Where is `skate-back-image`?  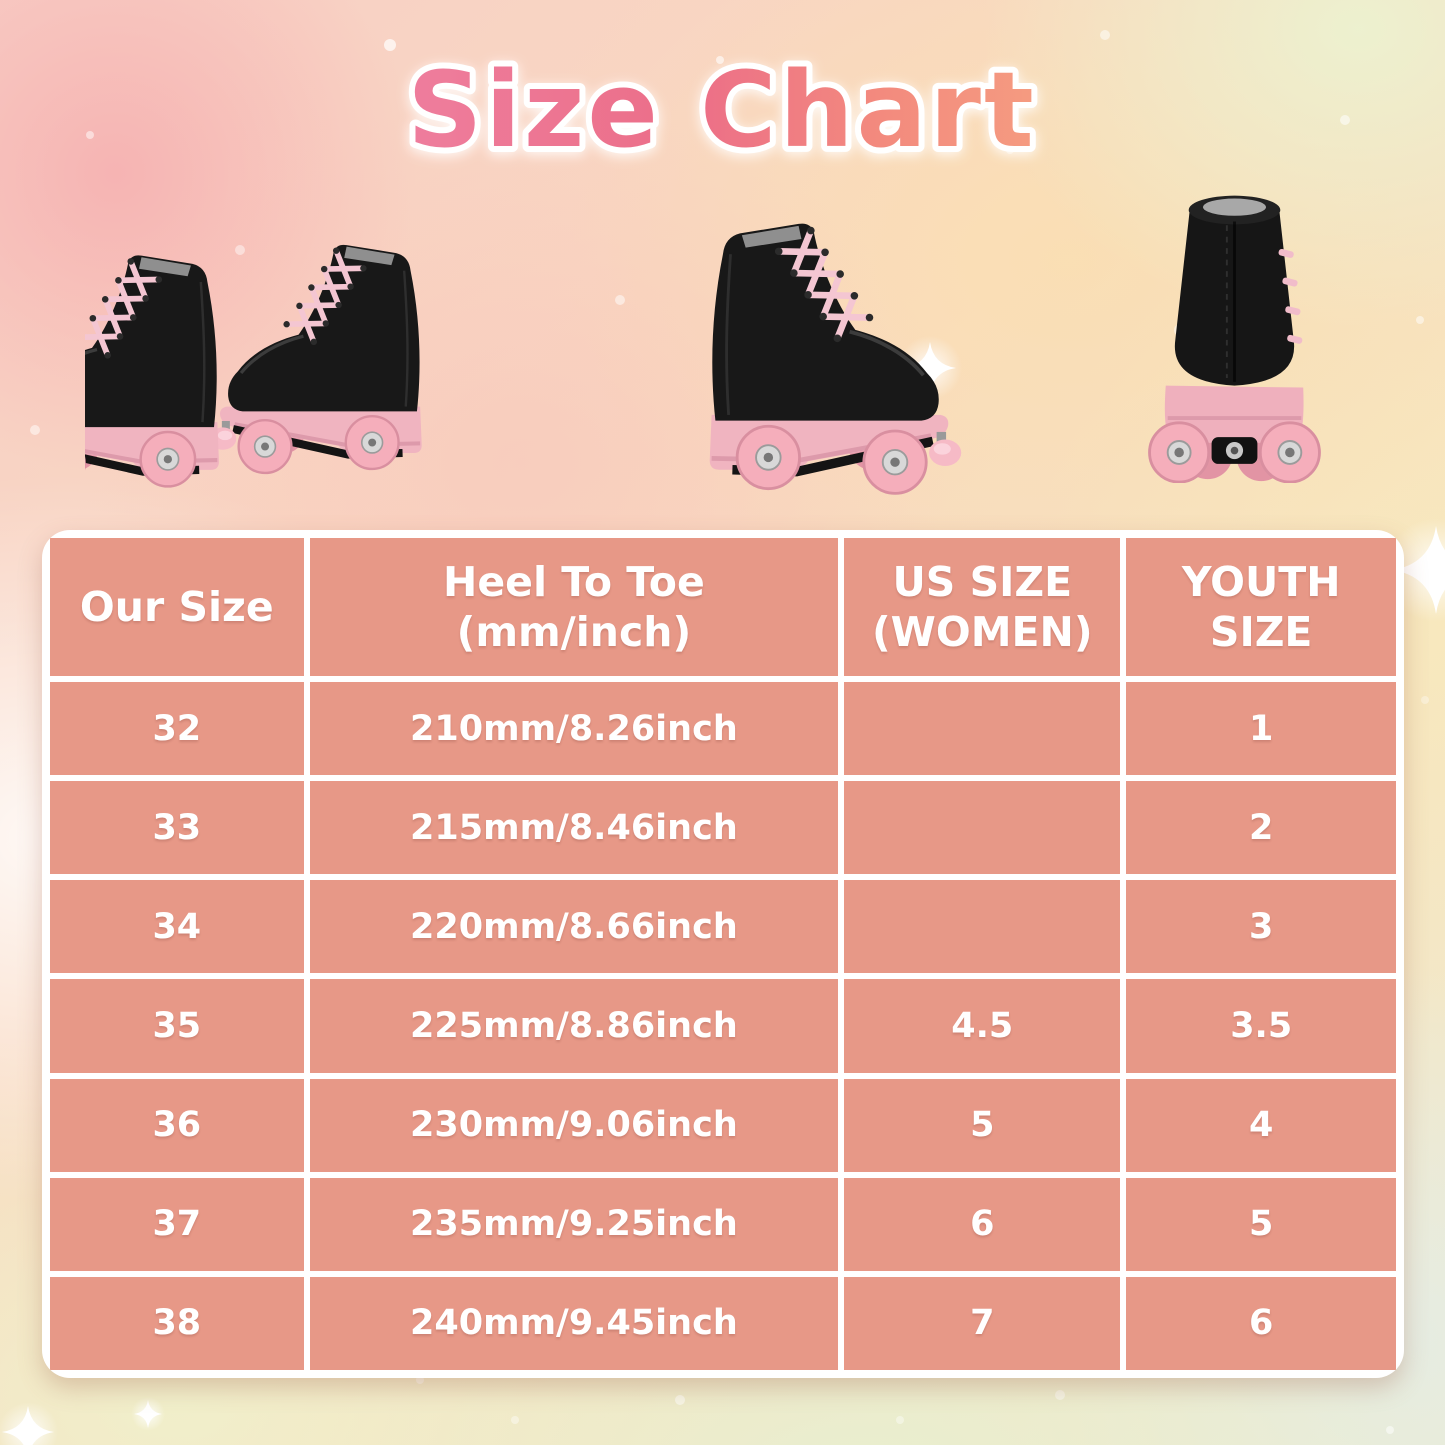
skate-back-image is located at coordinates (1234, 325).